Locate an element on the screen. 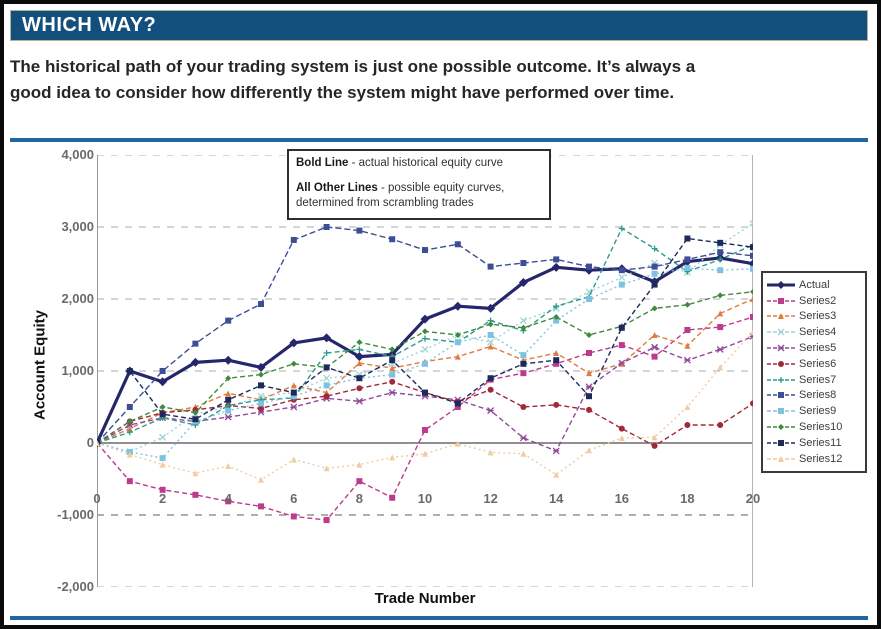 The height and width of the screenshot is (629, 881). legend-label: Series9 is located at coordinates (818, 411).